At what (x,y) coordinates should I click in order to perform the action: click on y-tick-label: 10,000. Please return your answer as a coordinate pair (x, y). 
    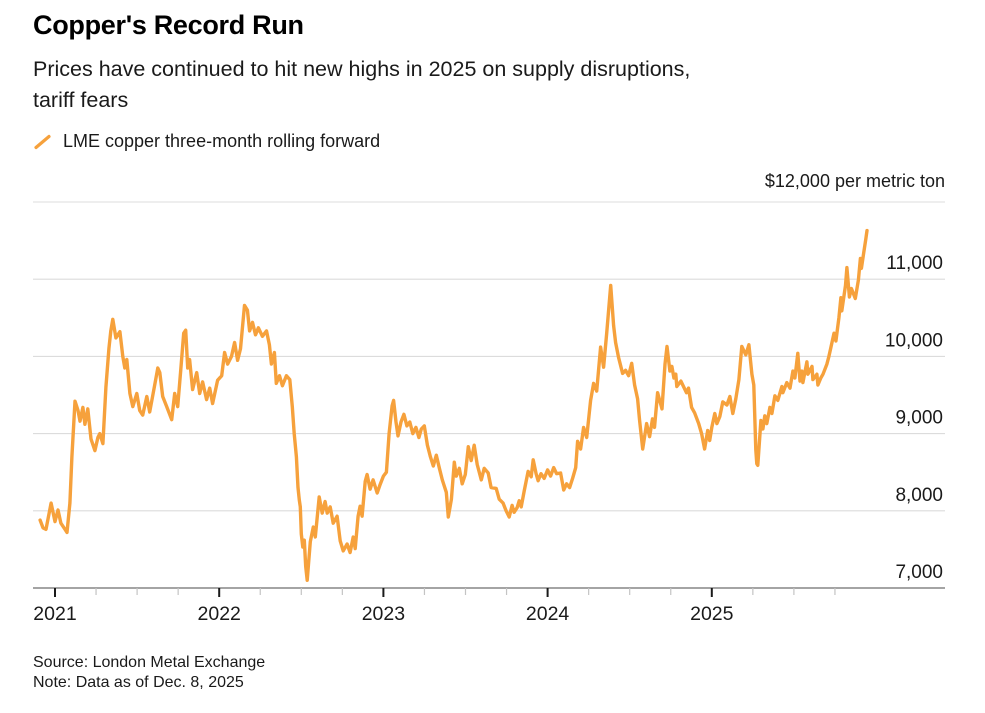
    Looking at the image, I should click on (914, 340).